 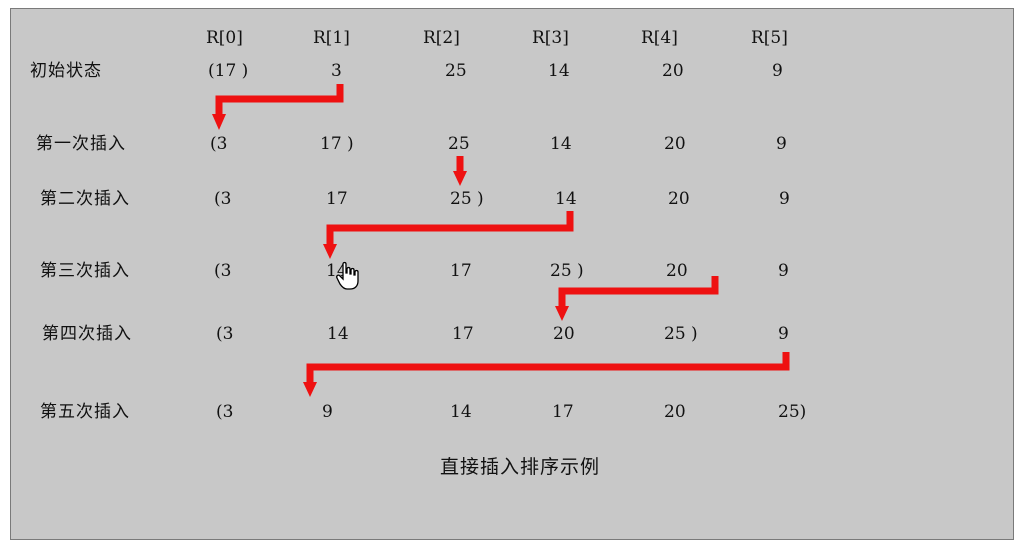 What do you see at coordinates (87, 334) in the screenshot?
I see `row-label-pass-4: 第四次插入` at bounding box center [87, 334].